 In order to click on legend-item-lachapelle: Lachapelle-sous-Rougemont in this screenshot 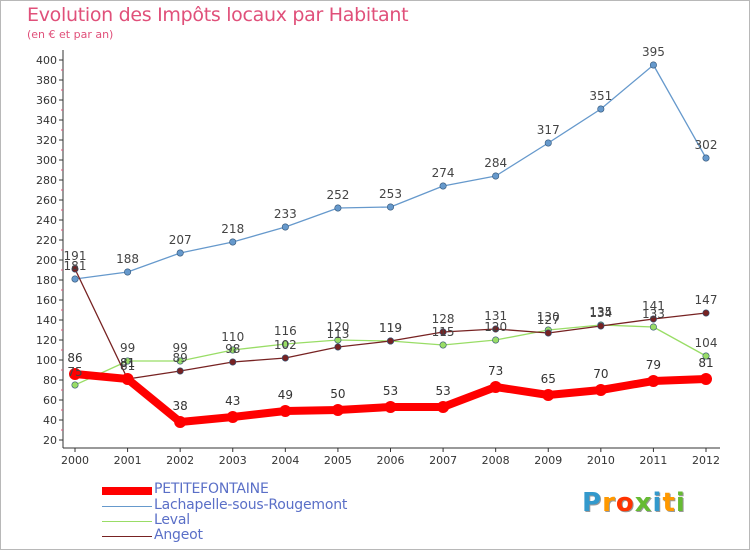, I will do `click(262, 506)`.